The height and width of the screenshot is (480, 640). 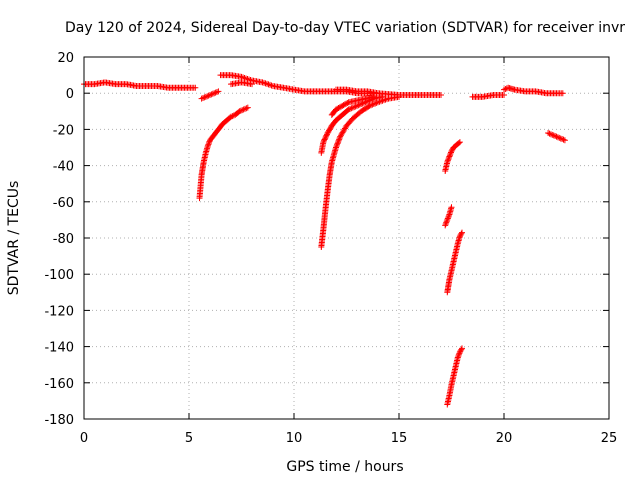 I want to click on x-tick-label: 20, so click(x=504, y=438).